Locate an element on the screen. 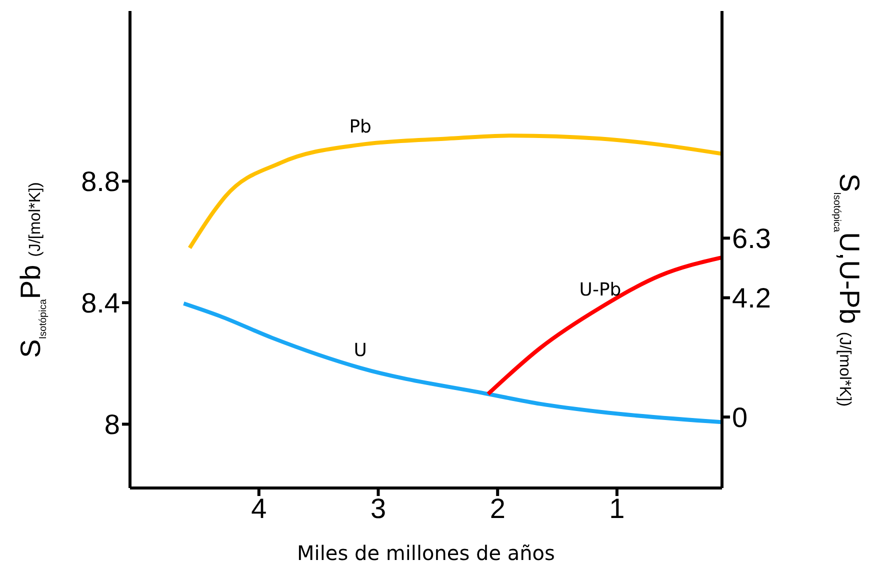  x-tick-label: 3 is located at coordinates (378, 508).